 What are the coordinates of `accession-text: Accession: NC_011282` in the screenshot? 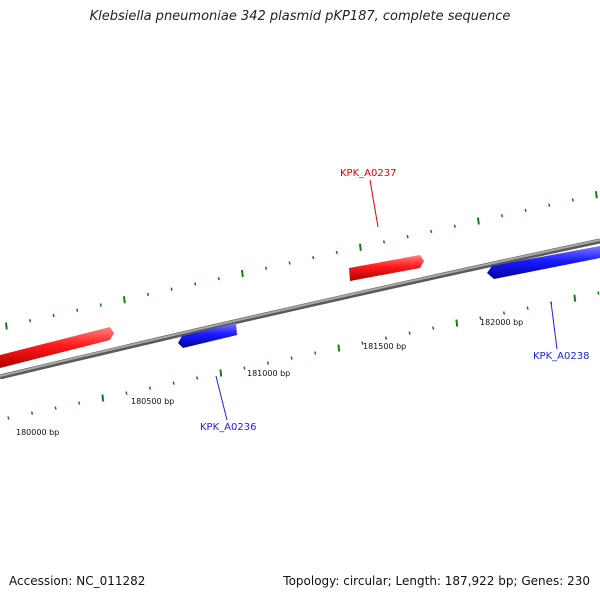 It's located at (77, 581).